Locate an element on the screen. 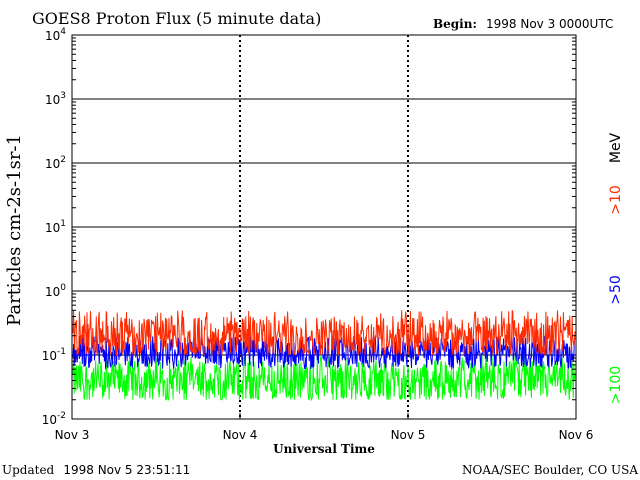  updated-label: Updated is located at coordinates (28, 470).